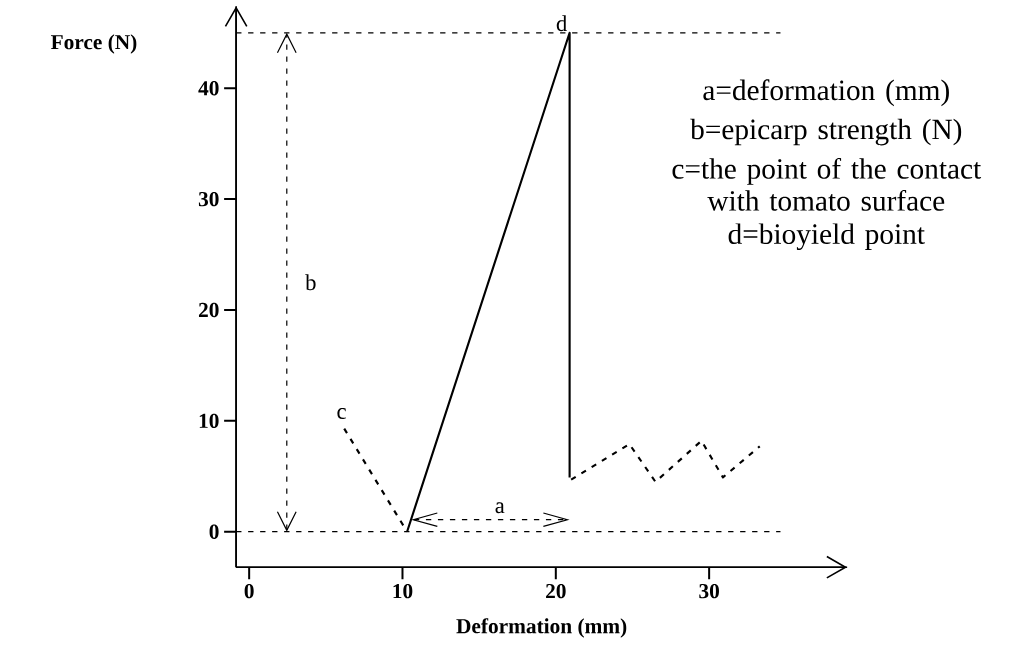 The image size is (1019, 657). Describe the element at coordinates (403, 591) in the screenshot. I see `x-tick-label: 10` at that location.